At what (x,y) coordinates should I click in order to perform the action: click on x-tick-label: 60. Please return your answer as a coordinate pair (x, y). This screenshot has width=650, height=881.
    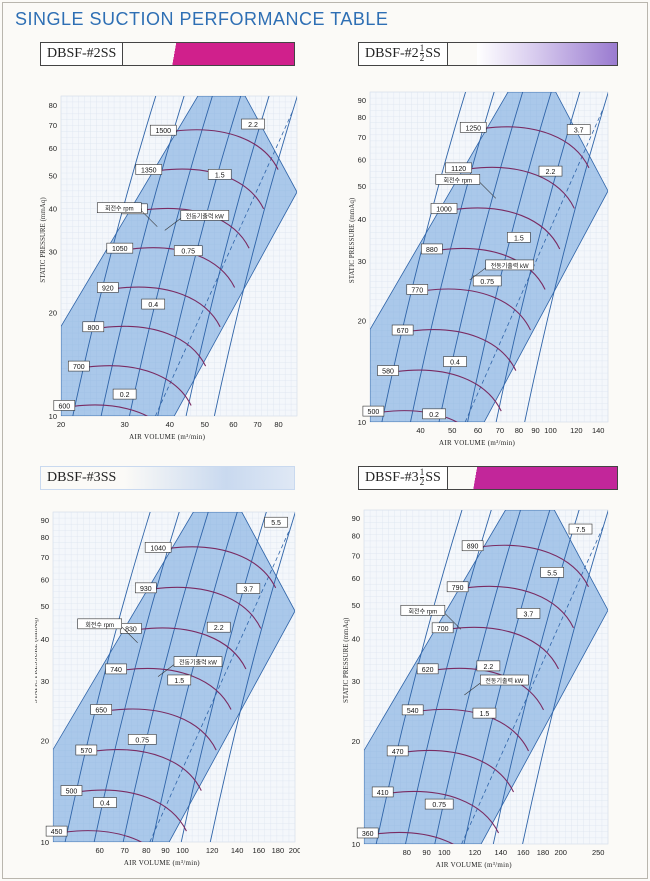
    Looking at the image, I should click on (478, 430).